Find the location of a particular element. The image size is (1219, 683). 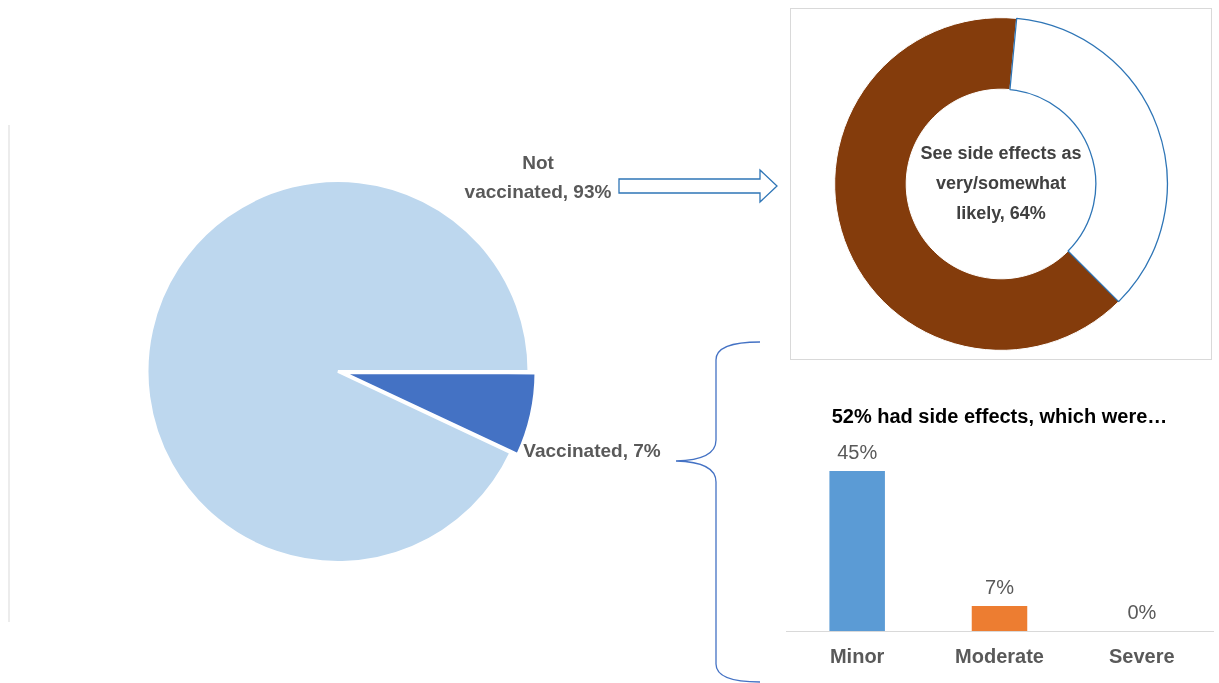

data-label: 0% is located at coordinates (1142, 611).